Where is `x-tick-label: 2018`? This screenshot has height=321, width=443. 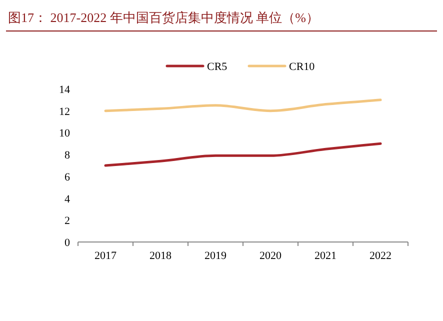 x-tick-label: 2018 is located at coordinates (161, 256).